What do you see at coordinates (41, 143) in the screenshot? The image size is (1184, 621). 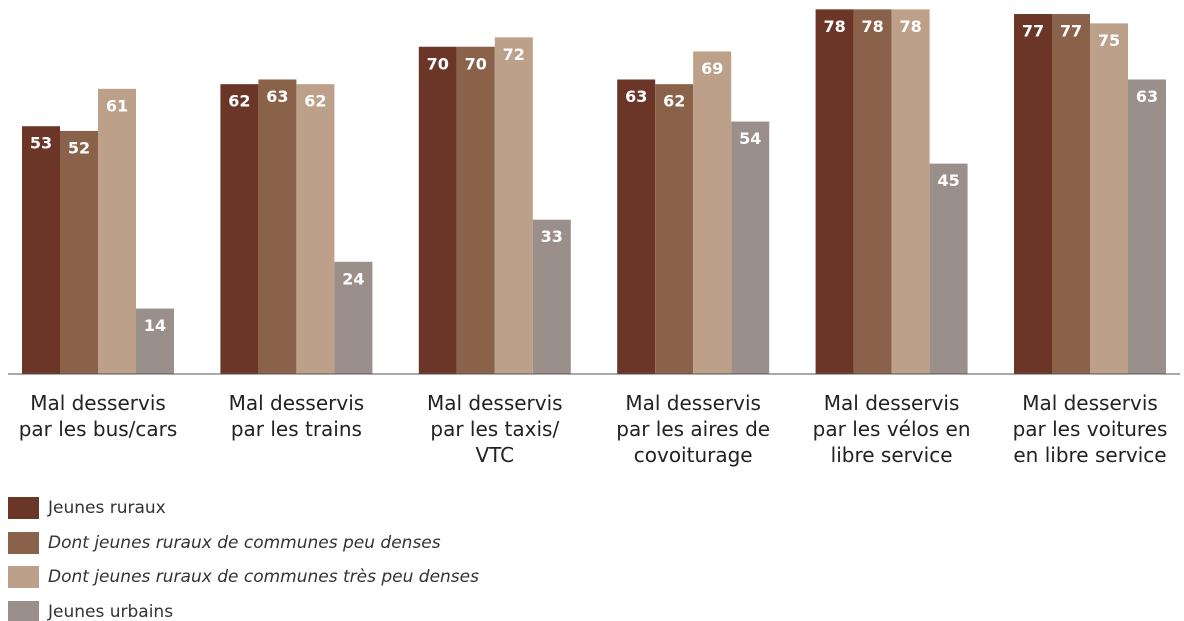 I see `value-label: 53` at bounding box center [41, 143].